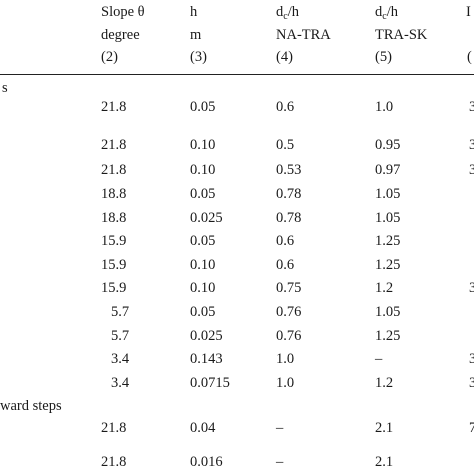 Image resolution: width=474 pixels, height=474 pixels. What do you see at coordinates (5, 88) in the screenshot?
I see `section-label-1: s` at bounding box center [5, 88].